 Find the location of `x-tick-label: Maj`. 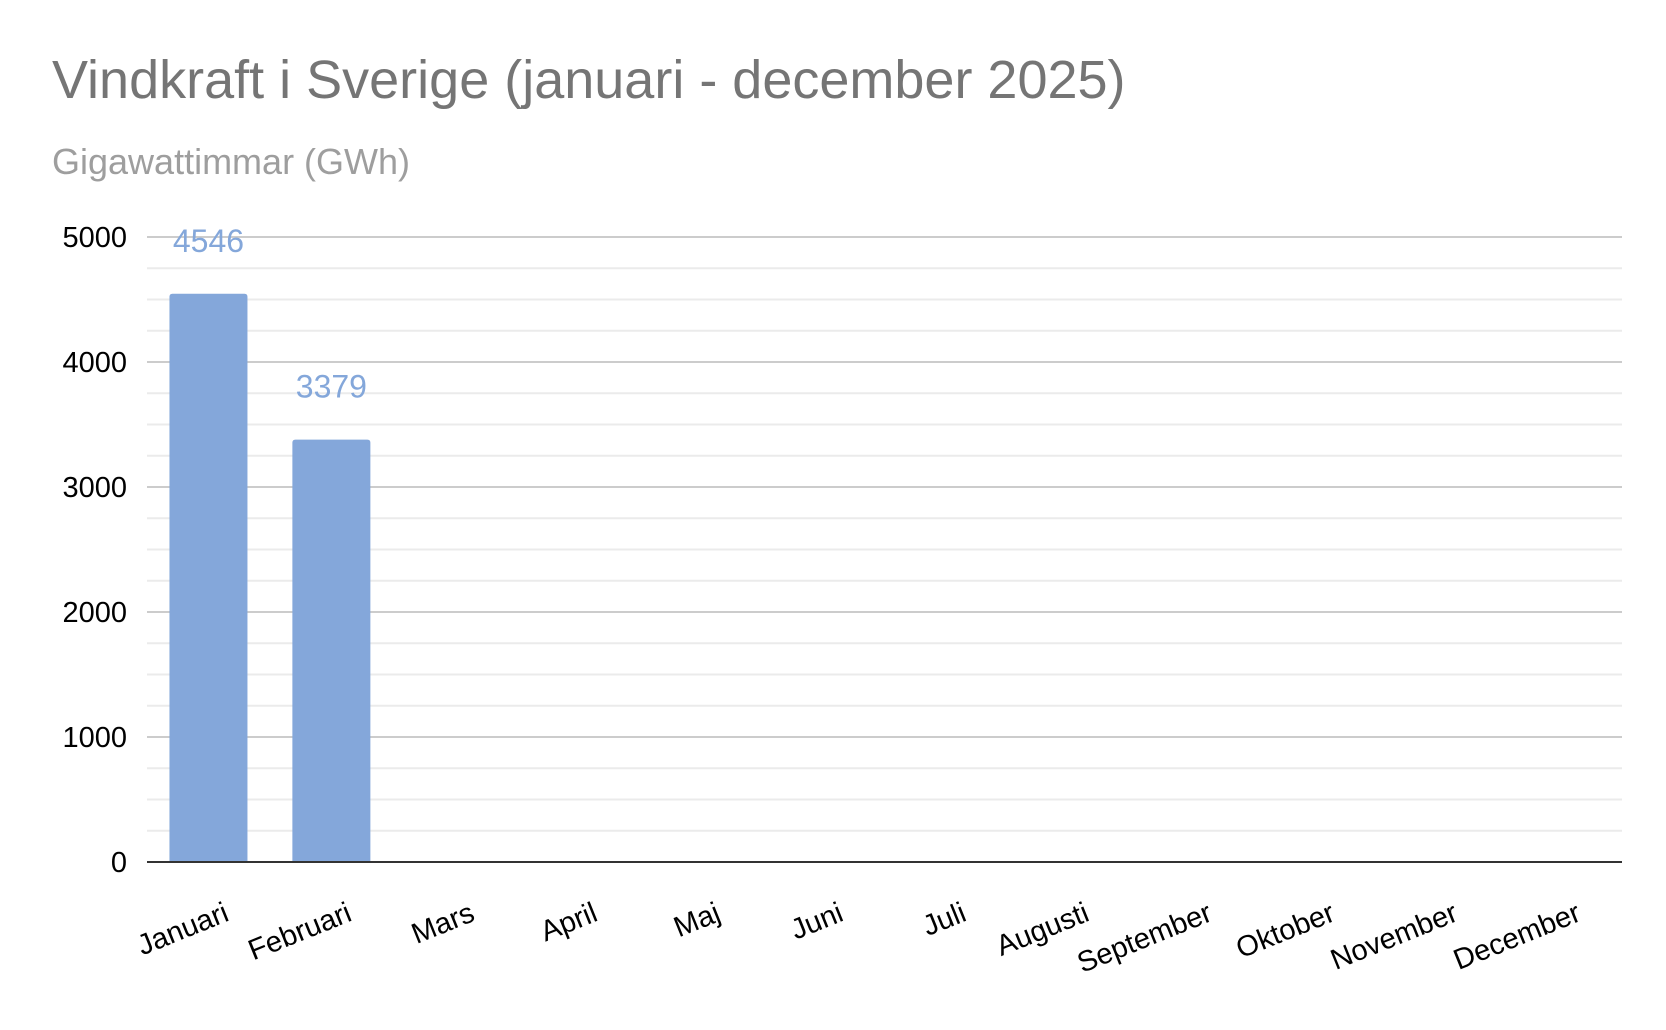

x-tick-label: Maj is located at coordinates (696, 920).